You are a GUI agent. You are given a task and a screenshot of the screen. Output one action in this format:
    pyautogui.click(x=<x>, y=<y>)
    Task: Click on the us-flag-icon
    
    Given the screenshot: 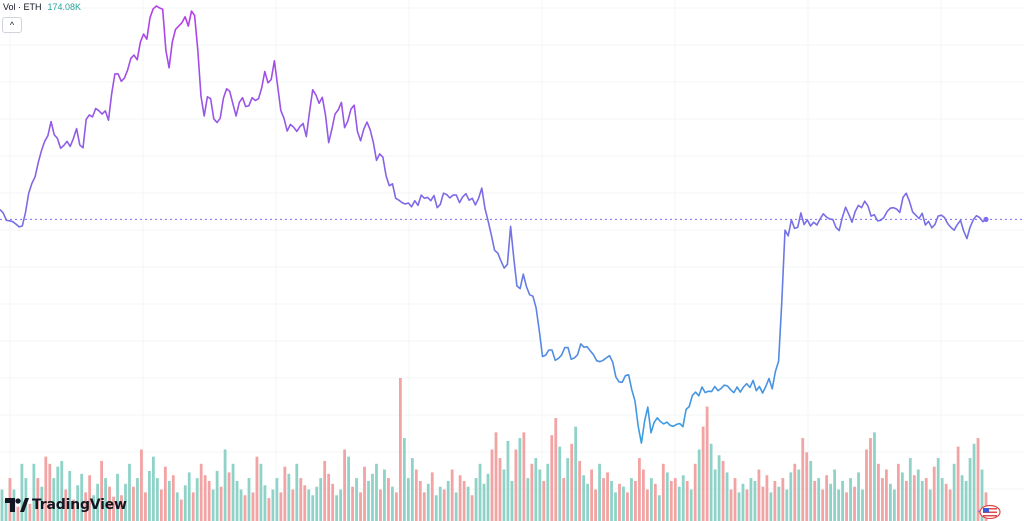 What is the action you would take?
    pyautogui.click(x=989, y=511)
    